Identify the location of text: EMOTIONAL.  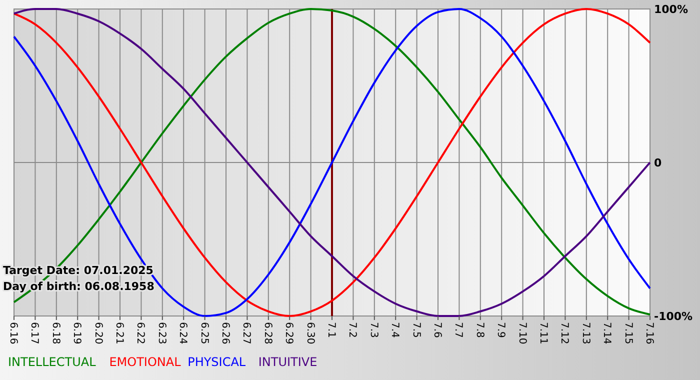
(145, 362).